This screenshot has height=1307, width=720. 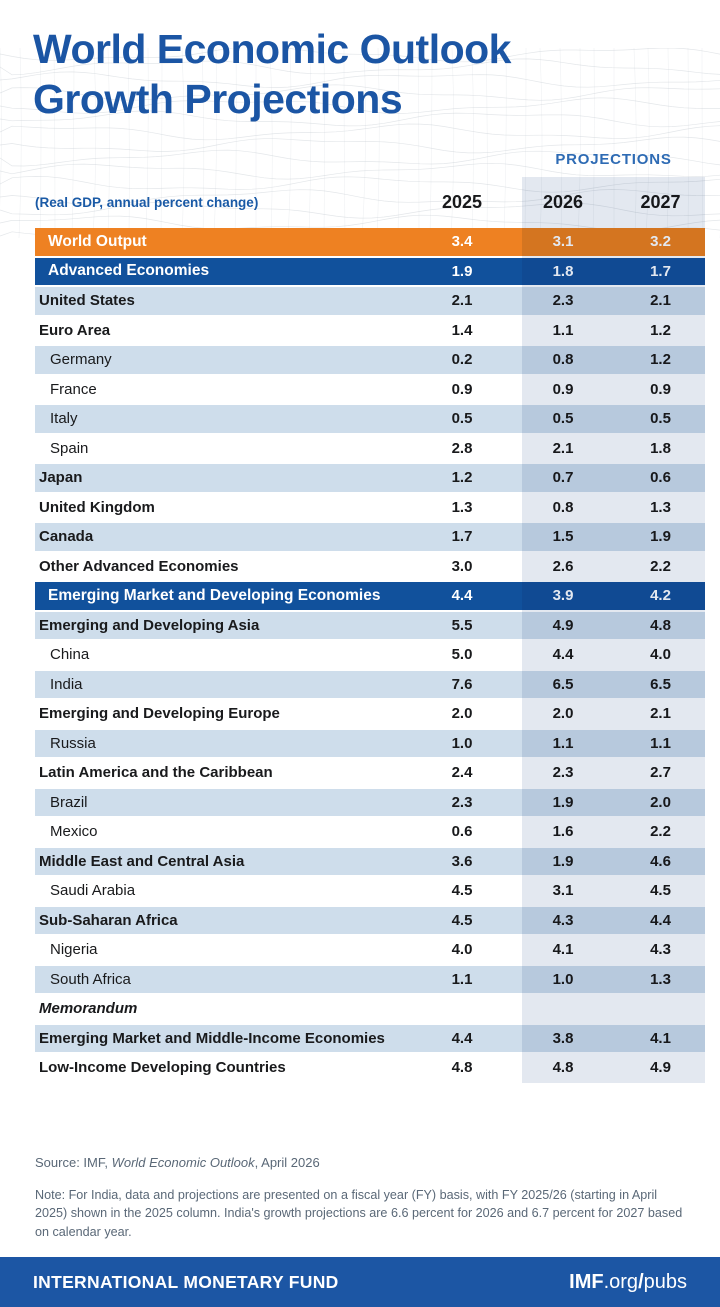 I want to click on unit-label: (Real GDP, annual percent change), so click(x=147, y=202).